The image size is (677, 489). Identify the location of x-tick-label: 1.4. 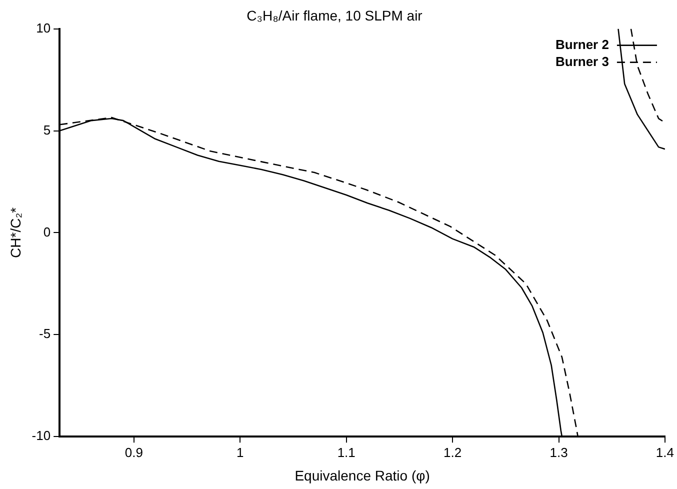
(665, 452).